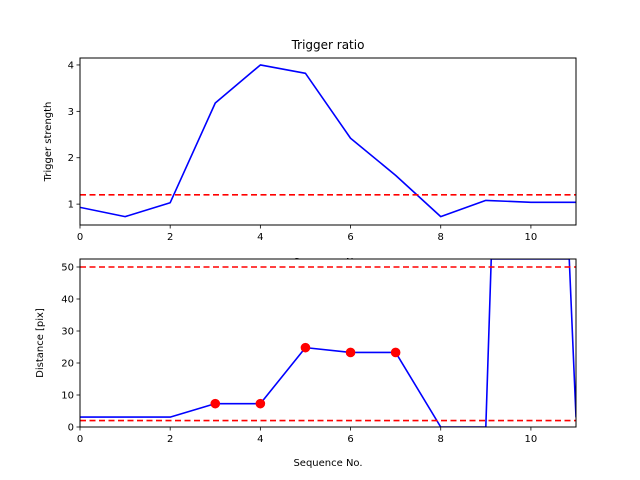  Describe the element at coordinates (307, 234) in the screenshot. I see `top-x-ticks: 0 2 4 6 8 10` at that location.